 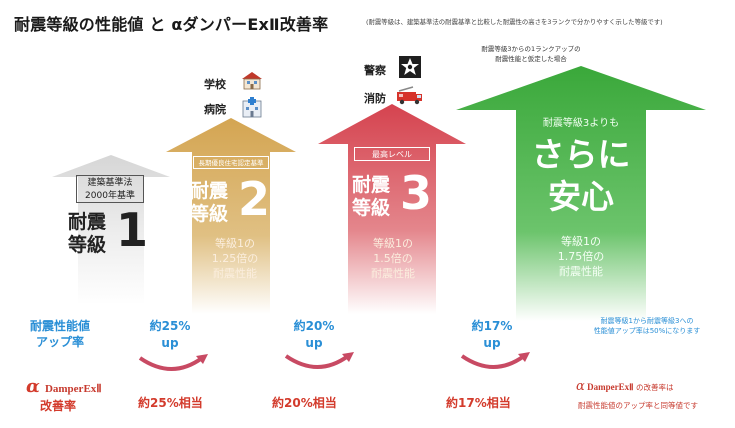 I want to click on damper-logo-alpha: α, so click(x=33, y=386).